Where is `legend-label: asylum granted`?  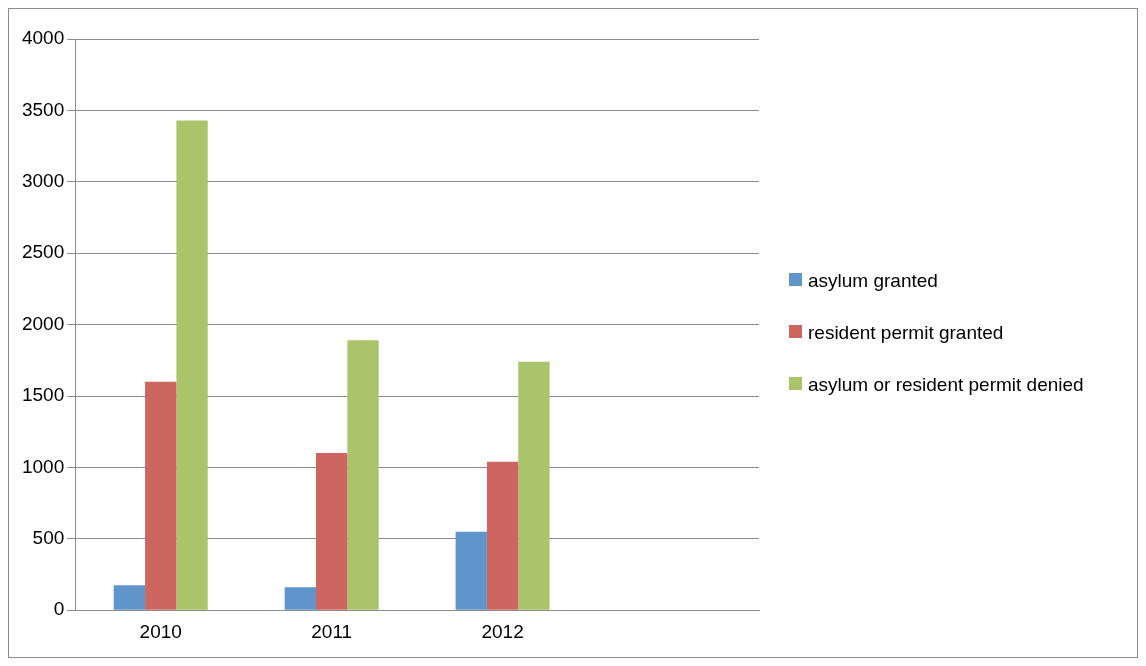
legend-label: asylum granted is located at coordinates (873, 281).